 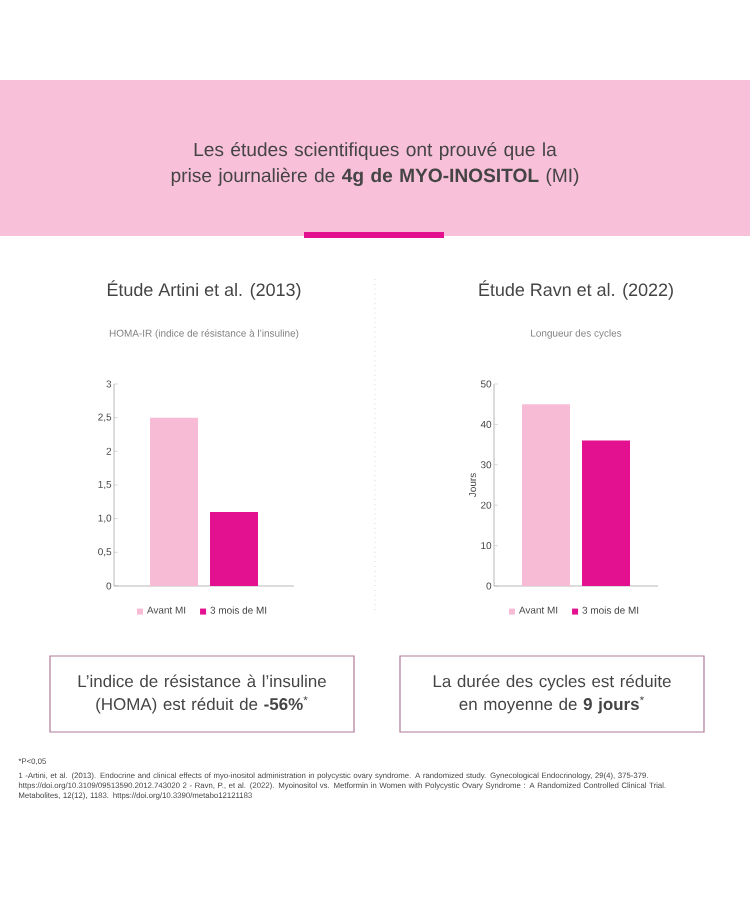 What do you see at coordinates (375, 164) in the screenshot?
I see `text: Les études scientifiques ont prouvé que la prise journalière de 4g de MYO-INOSITOL (MI)` at bounding box center [375, 164].